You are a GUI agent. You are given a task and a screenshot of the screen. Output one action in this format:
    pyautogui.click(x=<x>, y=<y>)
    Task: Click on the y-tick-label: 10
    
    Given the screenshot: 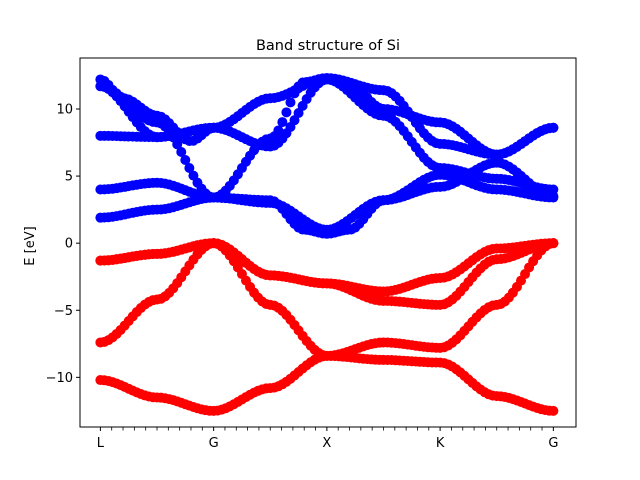 What is the action you would take?
    pyautogui.click(x=64, y=109)
    